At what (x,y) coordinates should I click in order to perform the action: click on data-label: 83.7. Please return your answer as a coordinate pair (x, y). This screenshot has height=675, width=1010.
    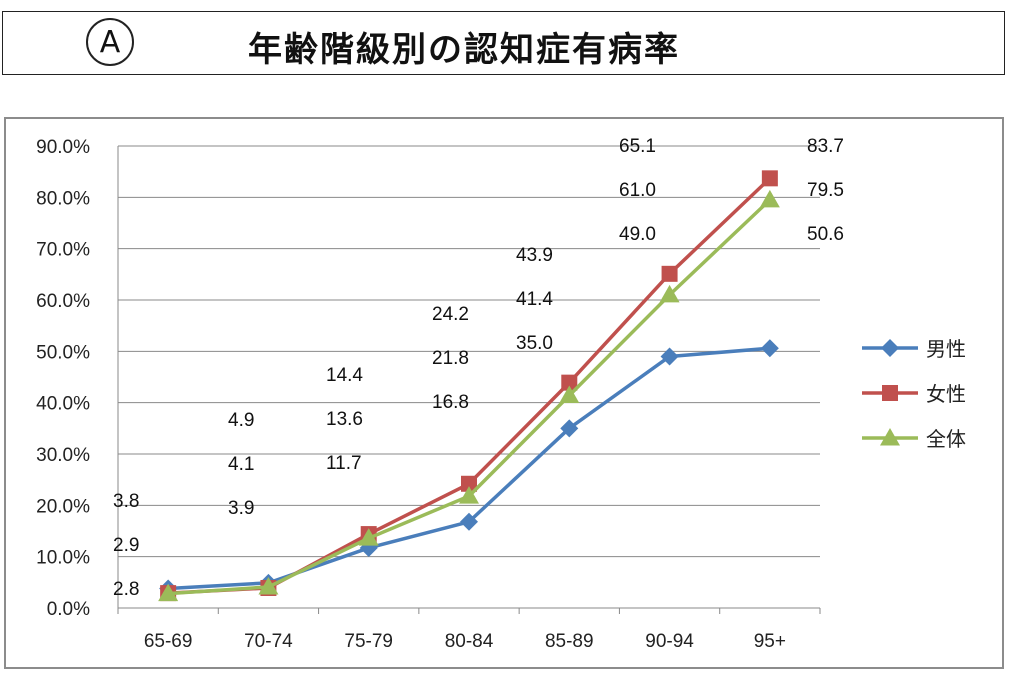
    Looking at the image, I should click on (825, 146).